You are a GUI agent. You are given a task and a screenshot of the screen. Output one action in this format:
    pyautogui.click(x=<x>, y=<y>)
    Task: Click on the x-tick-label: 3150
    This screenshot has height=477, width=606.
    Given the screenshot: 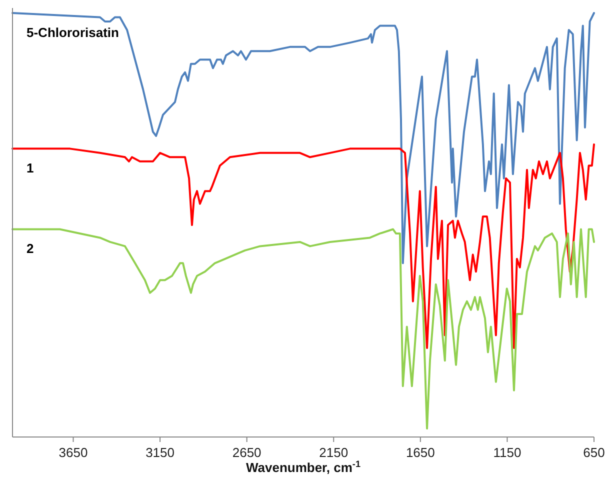 What is the action you would take?
    pyautogui.click(x=160, y=452)
    